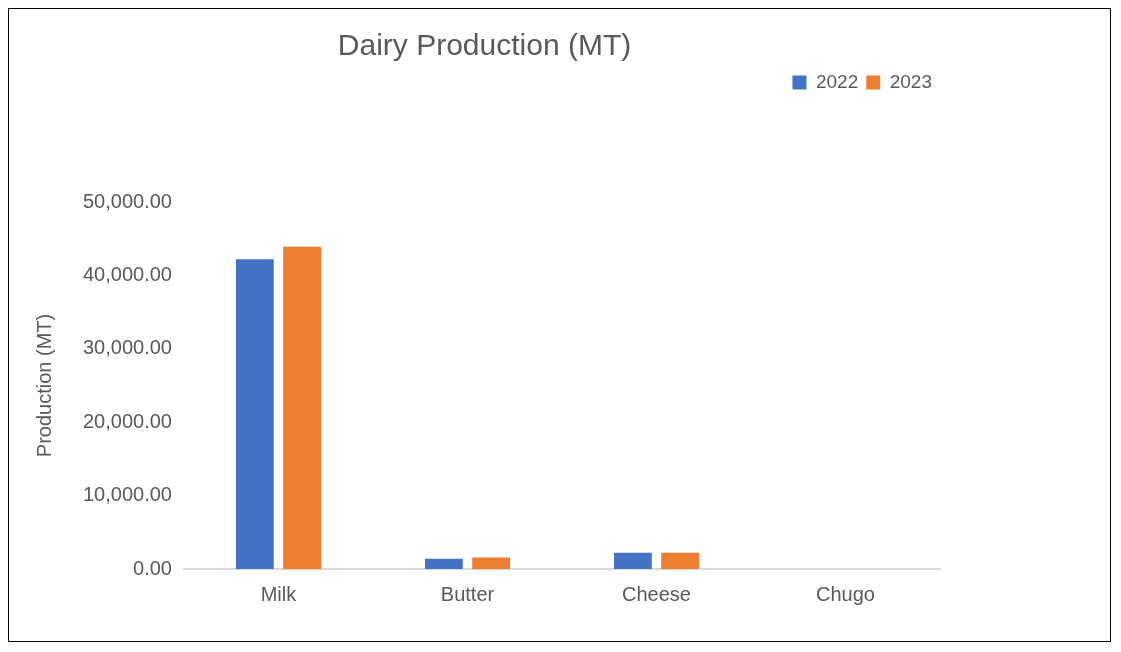 The width and height of the screenshot is (1121, 652). What do you see at coordinates (279, 593) in the screenshot?
I see `x-tick-label: Milk` at bounding box center [279, 593].